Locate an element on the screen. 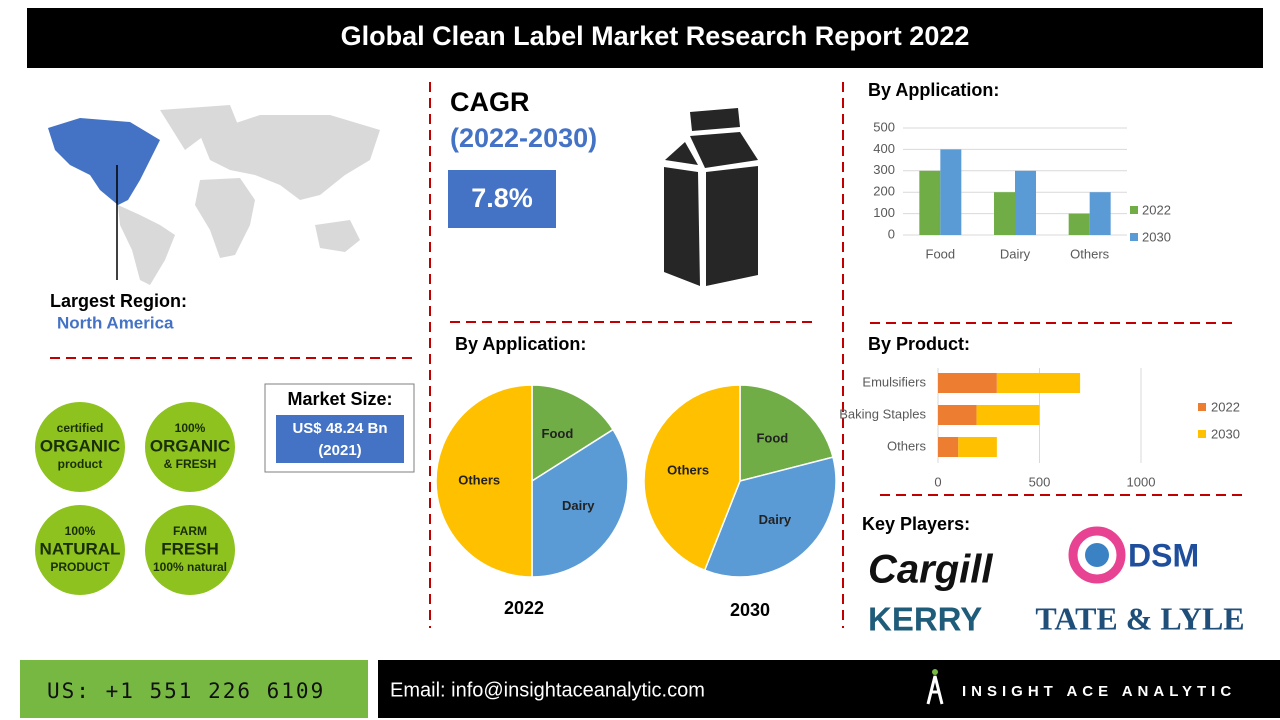 This screenshot has height=720, width=1280. y-tick-label: Emulsifiers is located at coordinates (894, 381).